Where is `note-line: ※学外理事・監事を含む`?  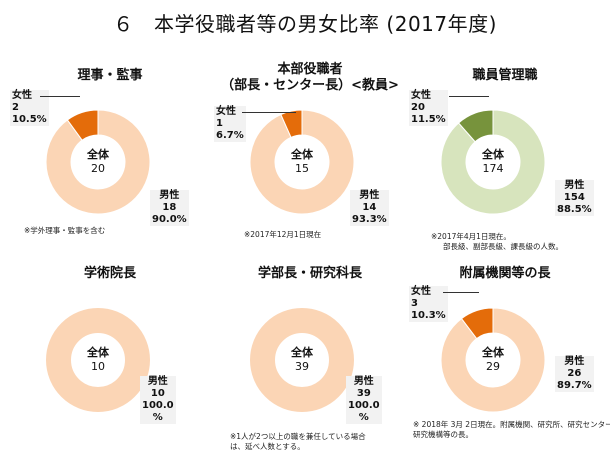
note-line: ※学外理事・監事を含む is located at coordinates (65, 230).